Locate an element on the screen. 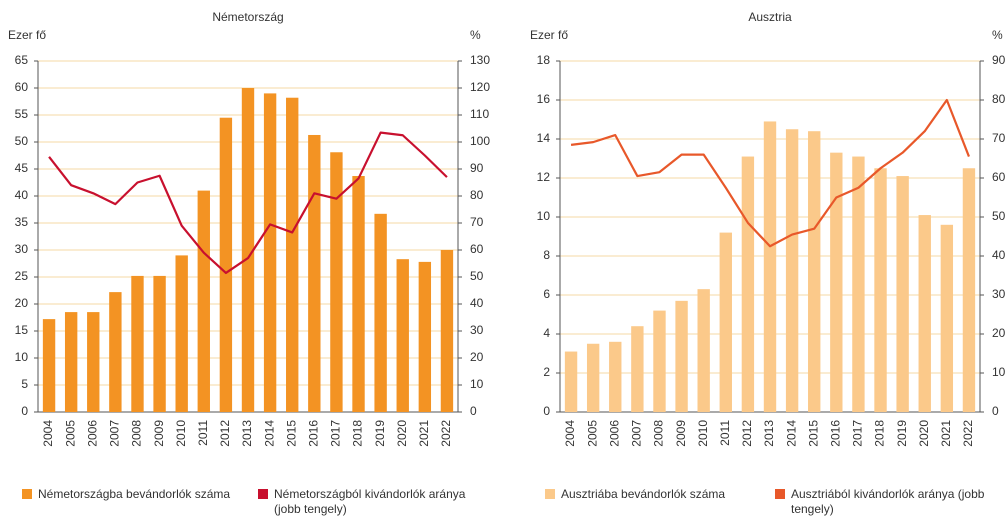 The height and width of the screenshot is (520, 1008). x-tick-label: 2020 is located at coordinates (924, 433).